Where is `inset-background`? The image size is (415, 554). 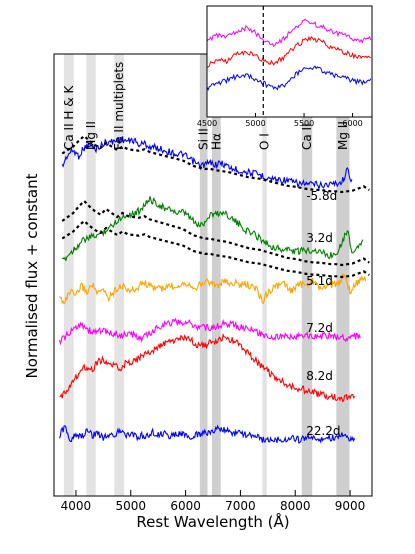
inset-background is located at coordinates (289, 61).